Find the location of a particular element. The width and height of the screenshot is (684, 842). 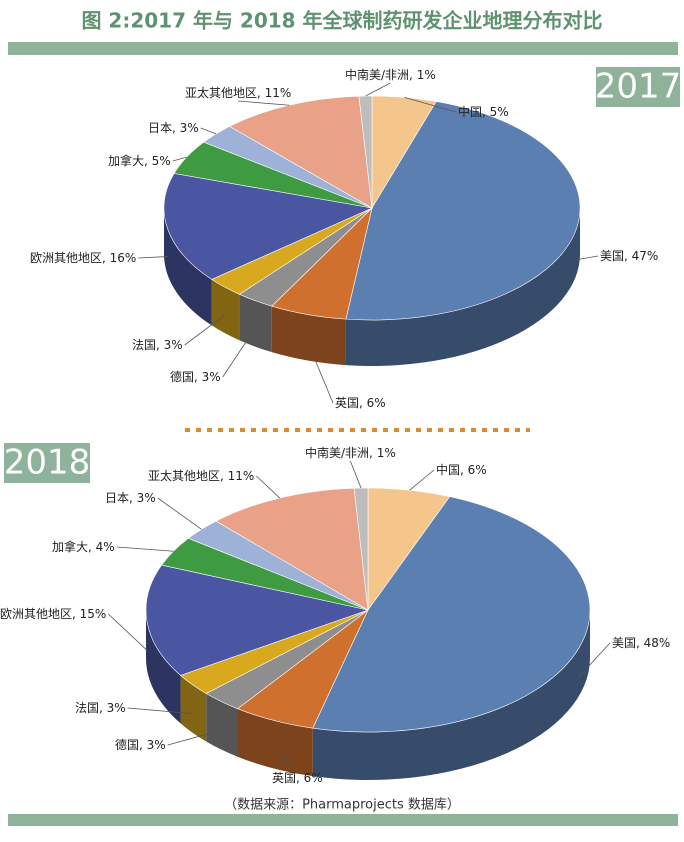

label-category: 英国 is located at coordinates (284, 778).